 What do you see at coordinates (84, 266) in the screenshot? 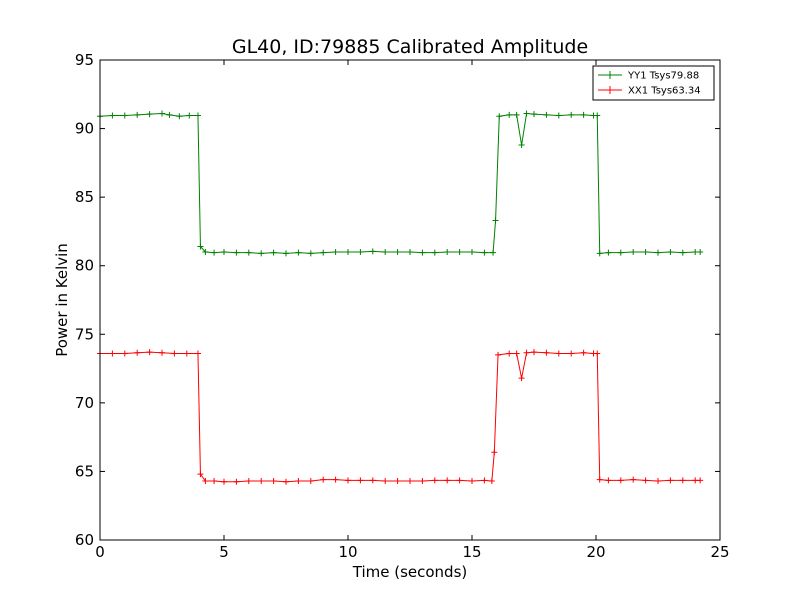
I see `y-tick-label: 80` at bounding box center [84, 266].